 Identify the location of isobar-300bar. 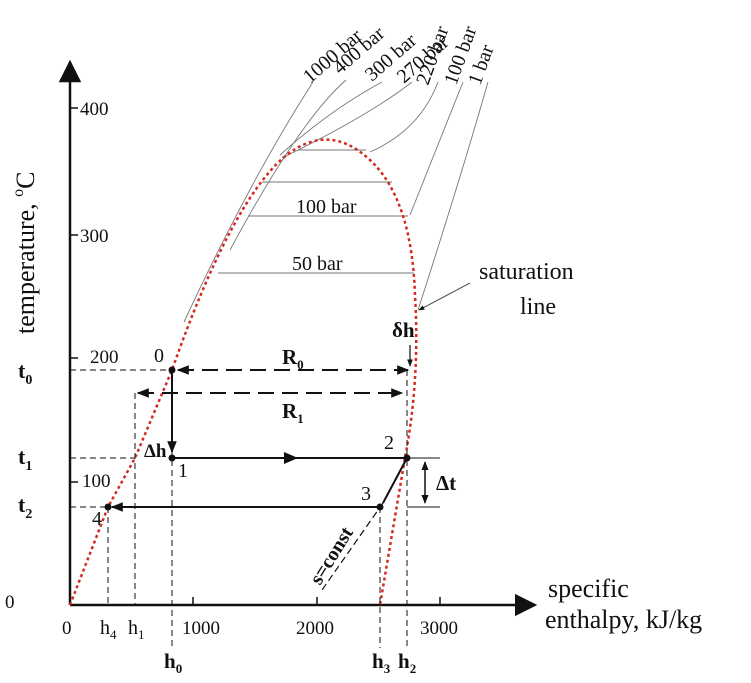
(331, 118).